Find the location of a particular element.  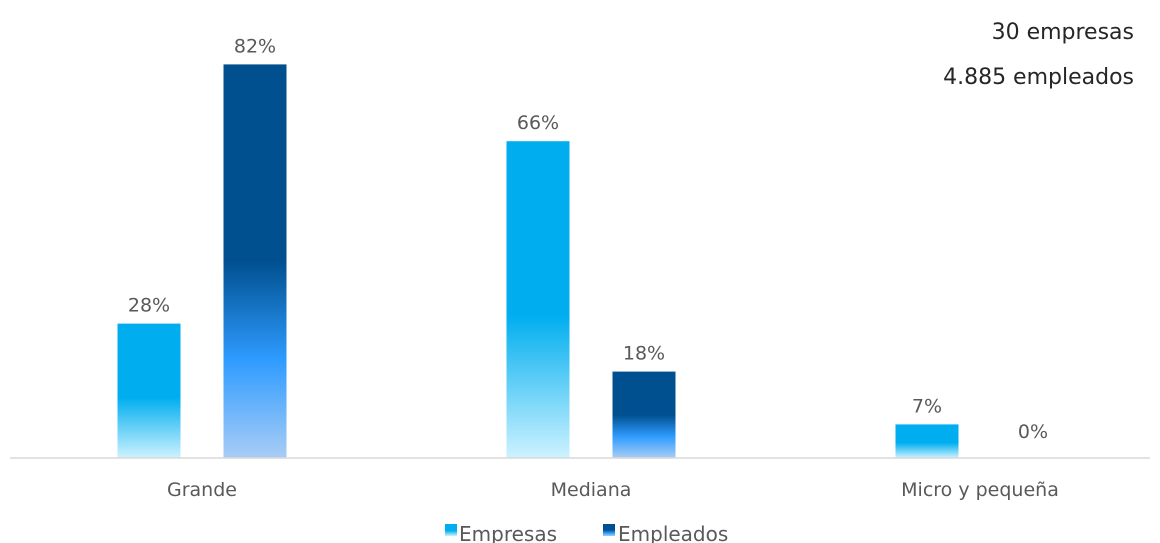

legend-label-empresas: Empresas is located at coordinates (508, 532).